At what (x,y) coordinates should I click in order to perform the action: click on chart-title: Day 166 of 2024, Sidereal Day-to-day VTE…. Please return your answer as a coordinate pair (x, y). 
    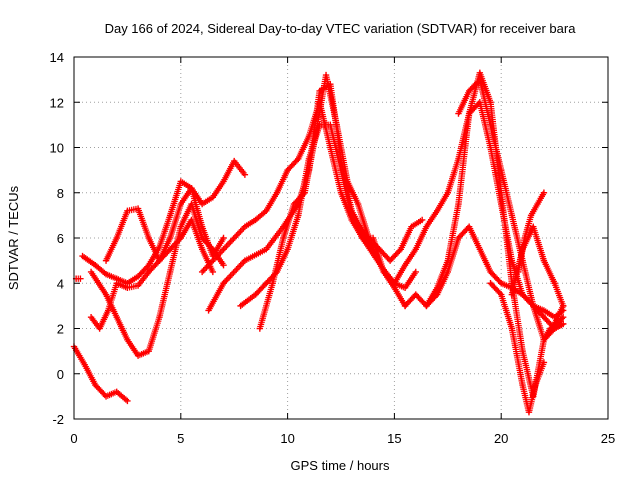
    Looking at the image, I should click on (341, 28).